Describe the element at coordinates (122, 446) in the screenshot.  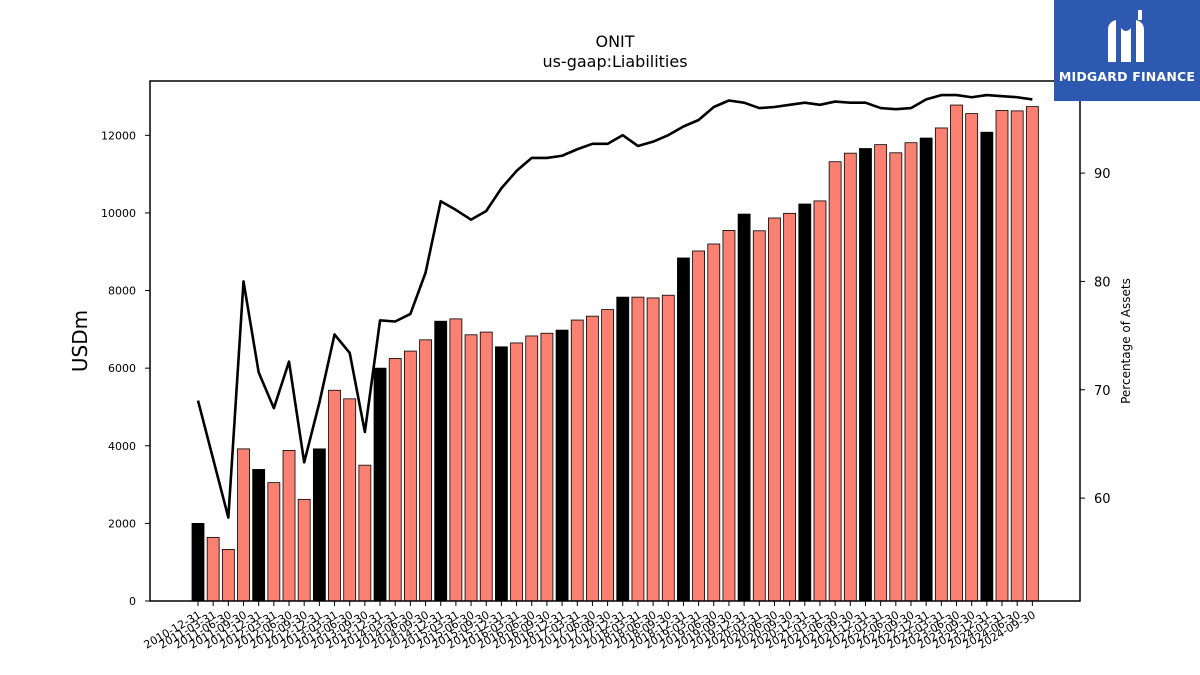
I see `y-tick-label: 4000` at that location.